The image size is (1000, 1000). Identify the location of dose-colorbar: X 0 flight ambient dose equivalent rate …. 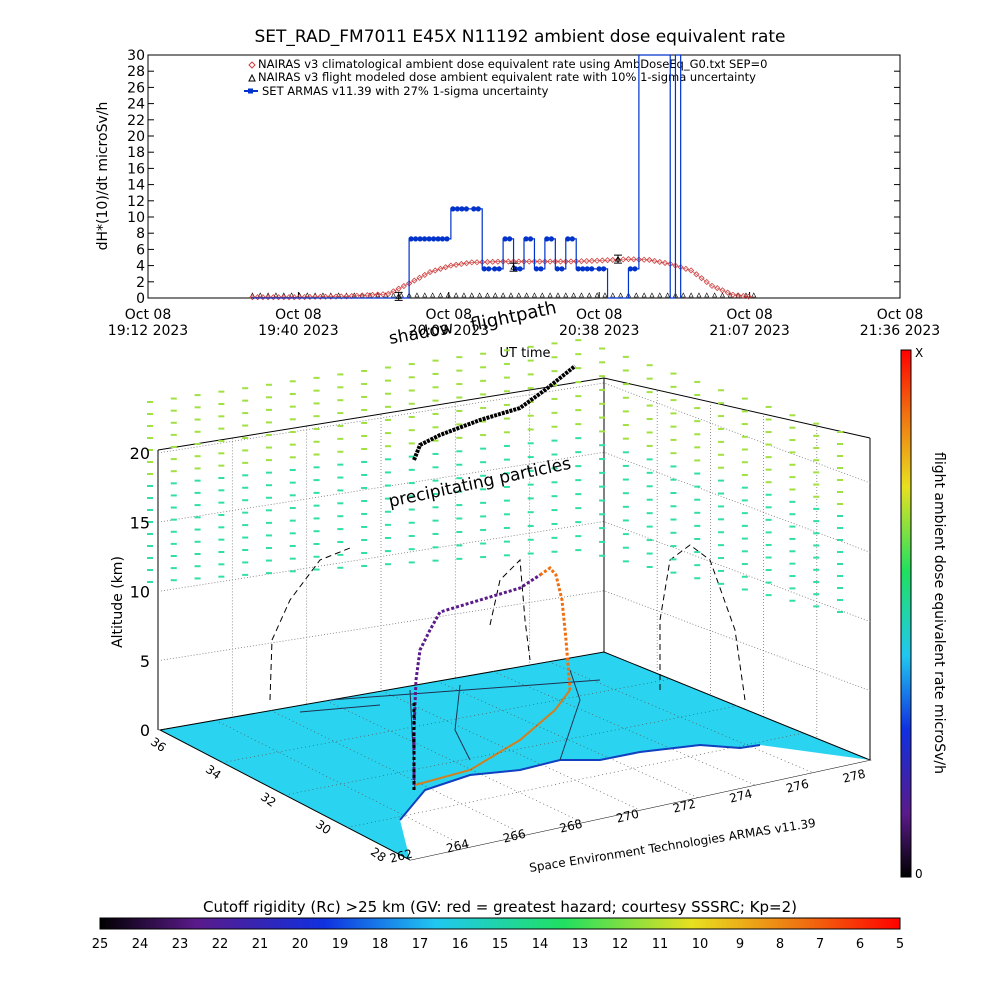
(923, 613).